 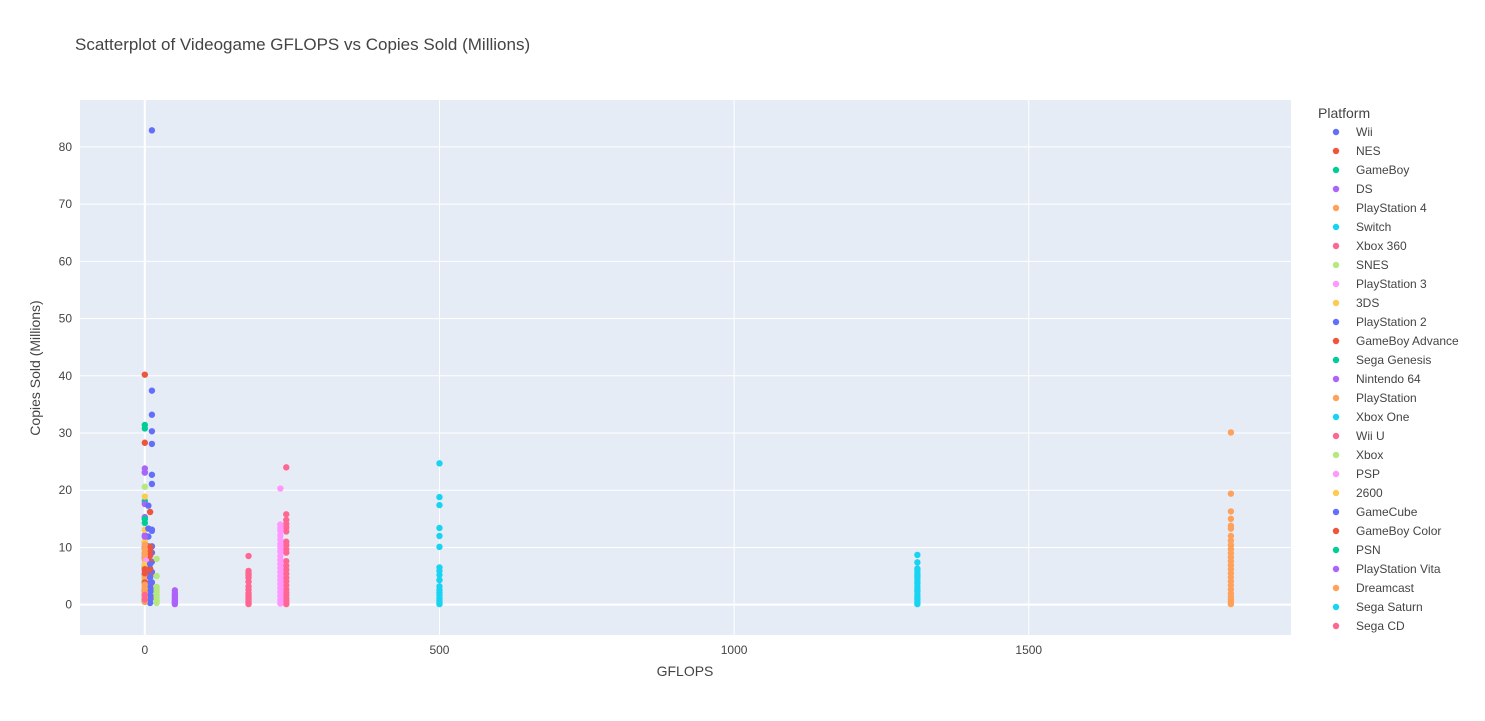 What do you see at coordinates (1377, 607) in the screenshot?
I see `legend-item-sega-saturn: Sega Saturn` at bounding box center [1377, 607].